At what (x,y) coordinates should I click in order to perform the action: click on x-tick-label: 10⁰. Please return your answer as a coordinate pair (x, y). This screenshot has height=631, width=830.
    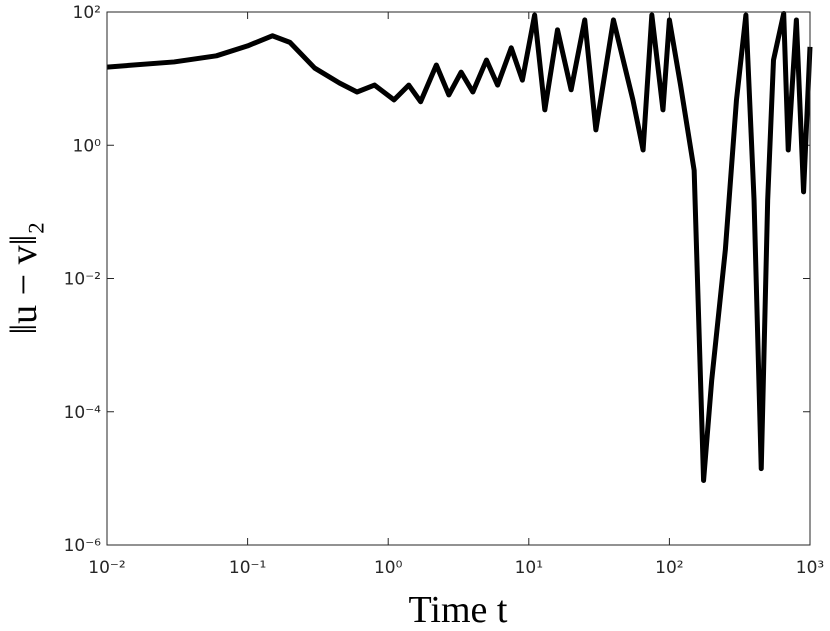
    Looking at the image, I should click on (388, 568).